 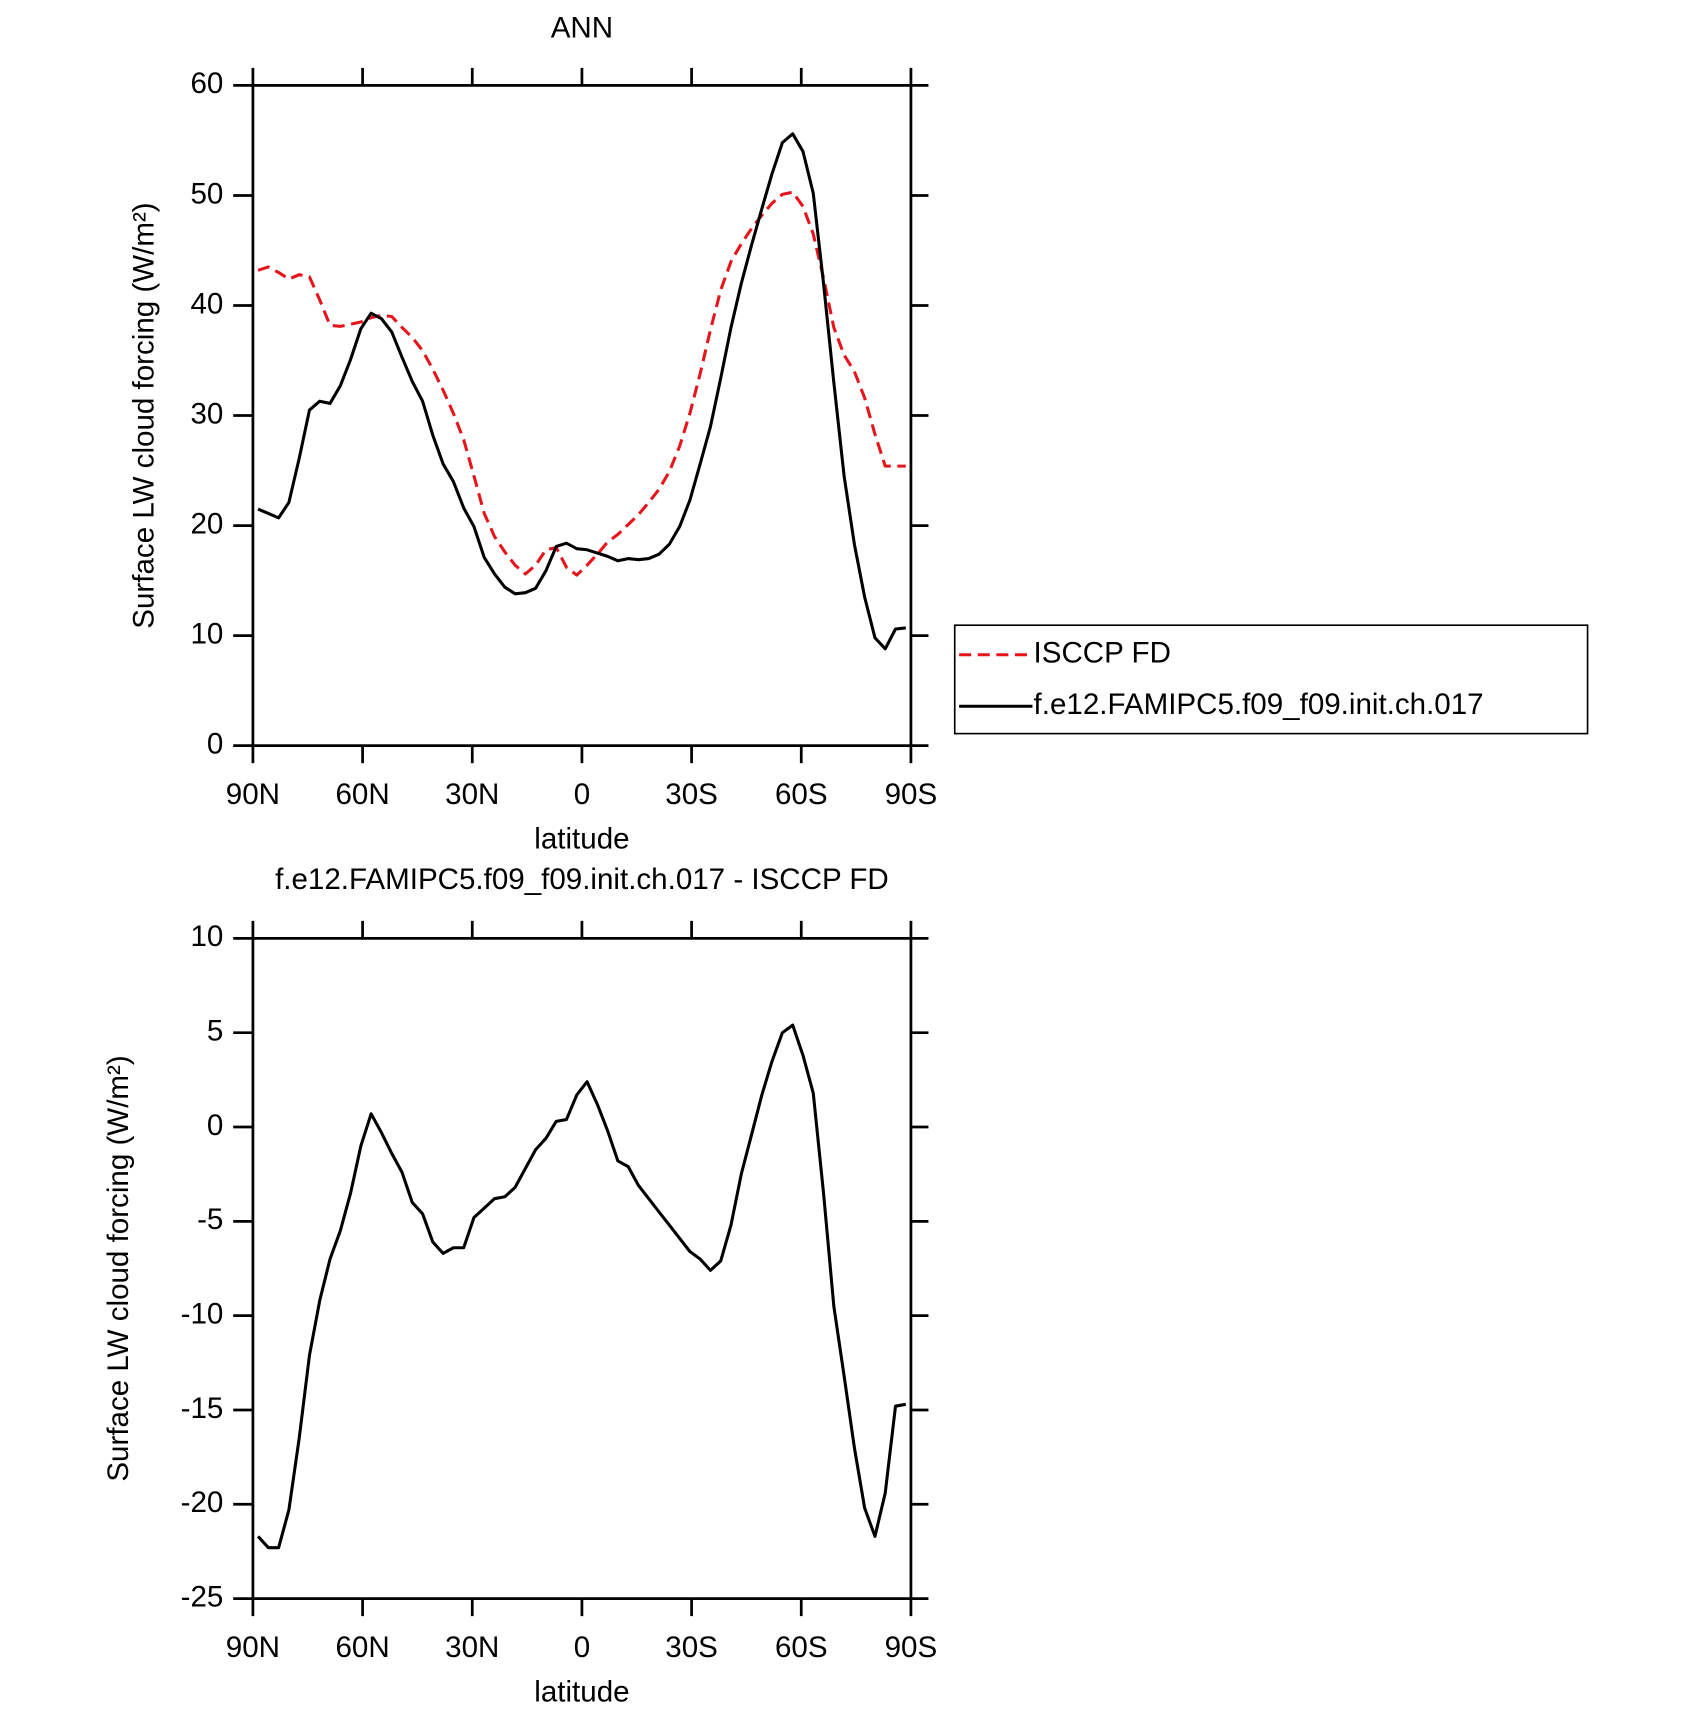 What do you see at coordinates (202, 1502) in the screenshot?
I see `y-tick-label: -20` at bounding box center [202, 1502].